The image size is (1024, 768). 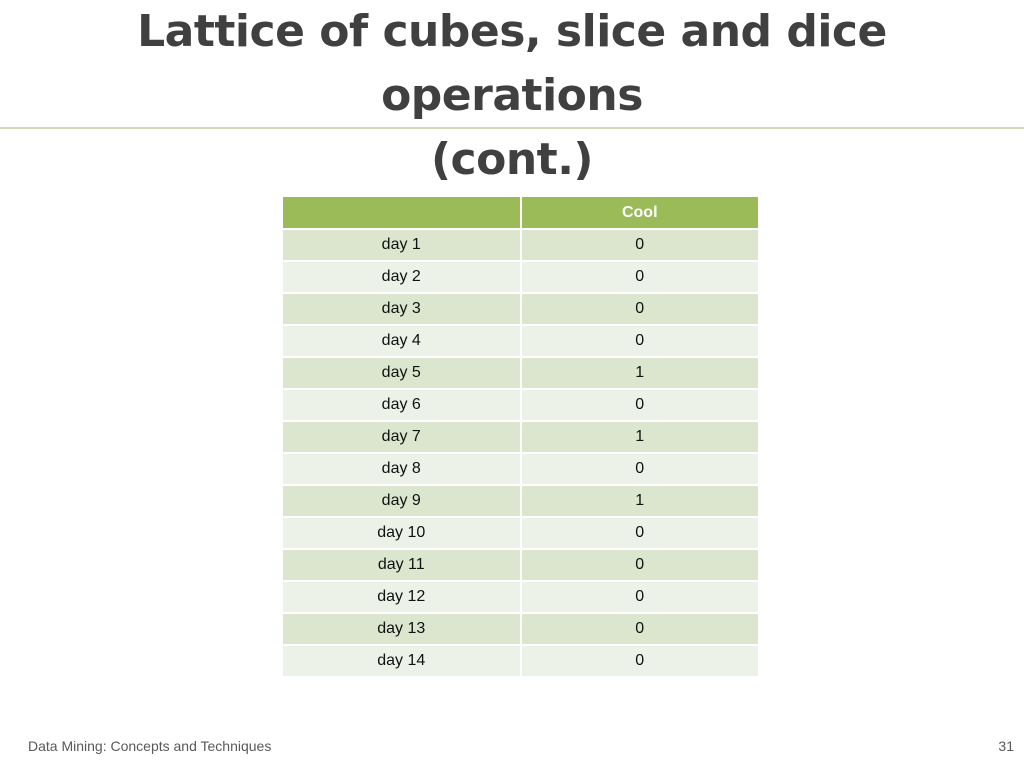 I want to click on day-cell: day 3, so click(x=401, y=309).